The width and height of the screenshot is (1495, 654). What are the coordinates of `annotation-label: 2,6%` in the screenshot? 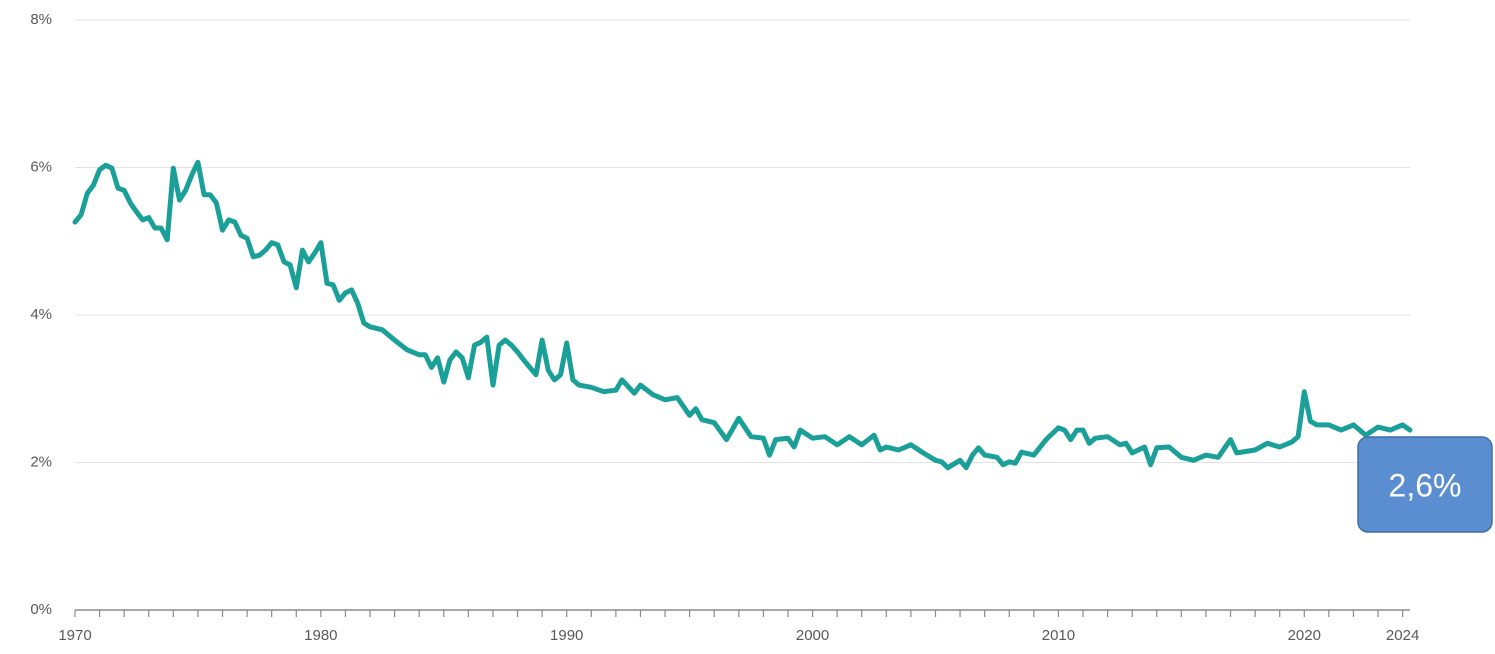 It's located at (1425, 485).